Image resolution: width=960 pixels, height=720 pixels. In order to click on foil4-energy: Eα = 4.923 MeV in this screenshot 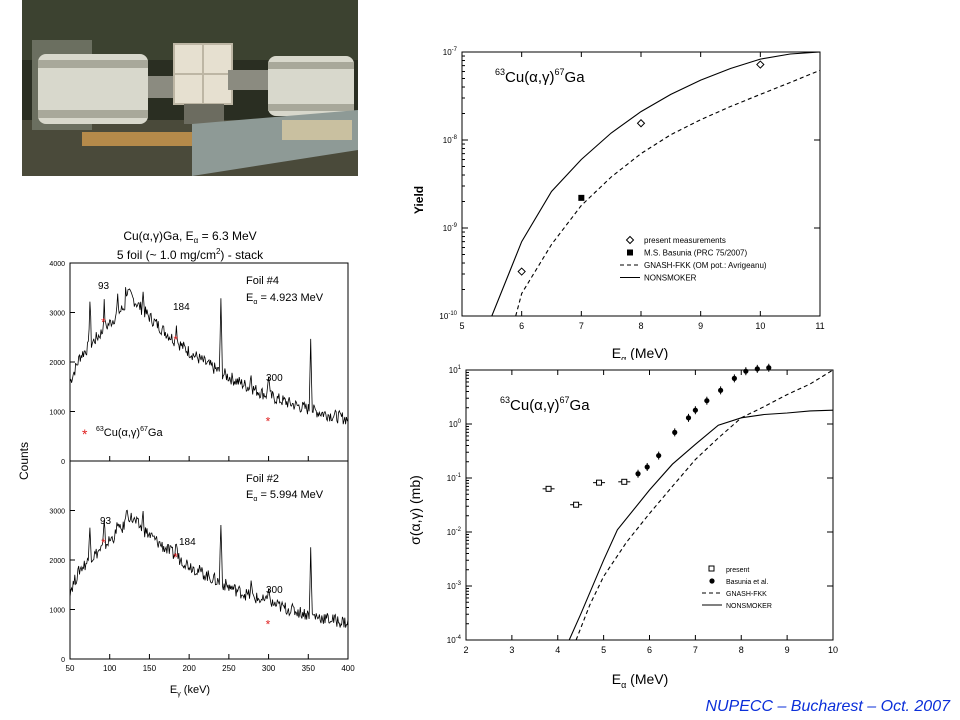, I will do `click(285, 299)`.